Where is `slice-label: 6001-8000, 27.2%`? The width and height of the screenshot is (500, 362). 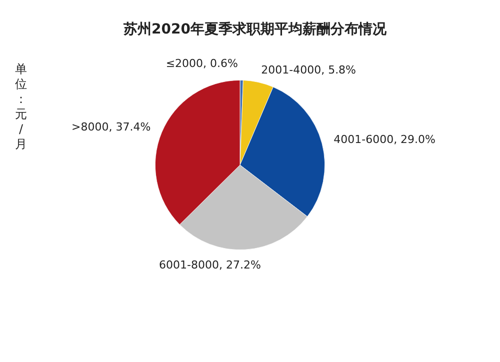 slice-label: 6001-8000, 27.2% is located at coordinates (210, 265).